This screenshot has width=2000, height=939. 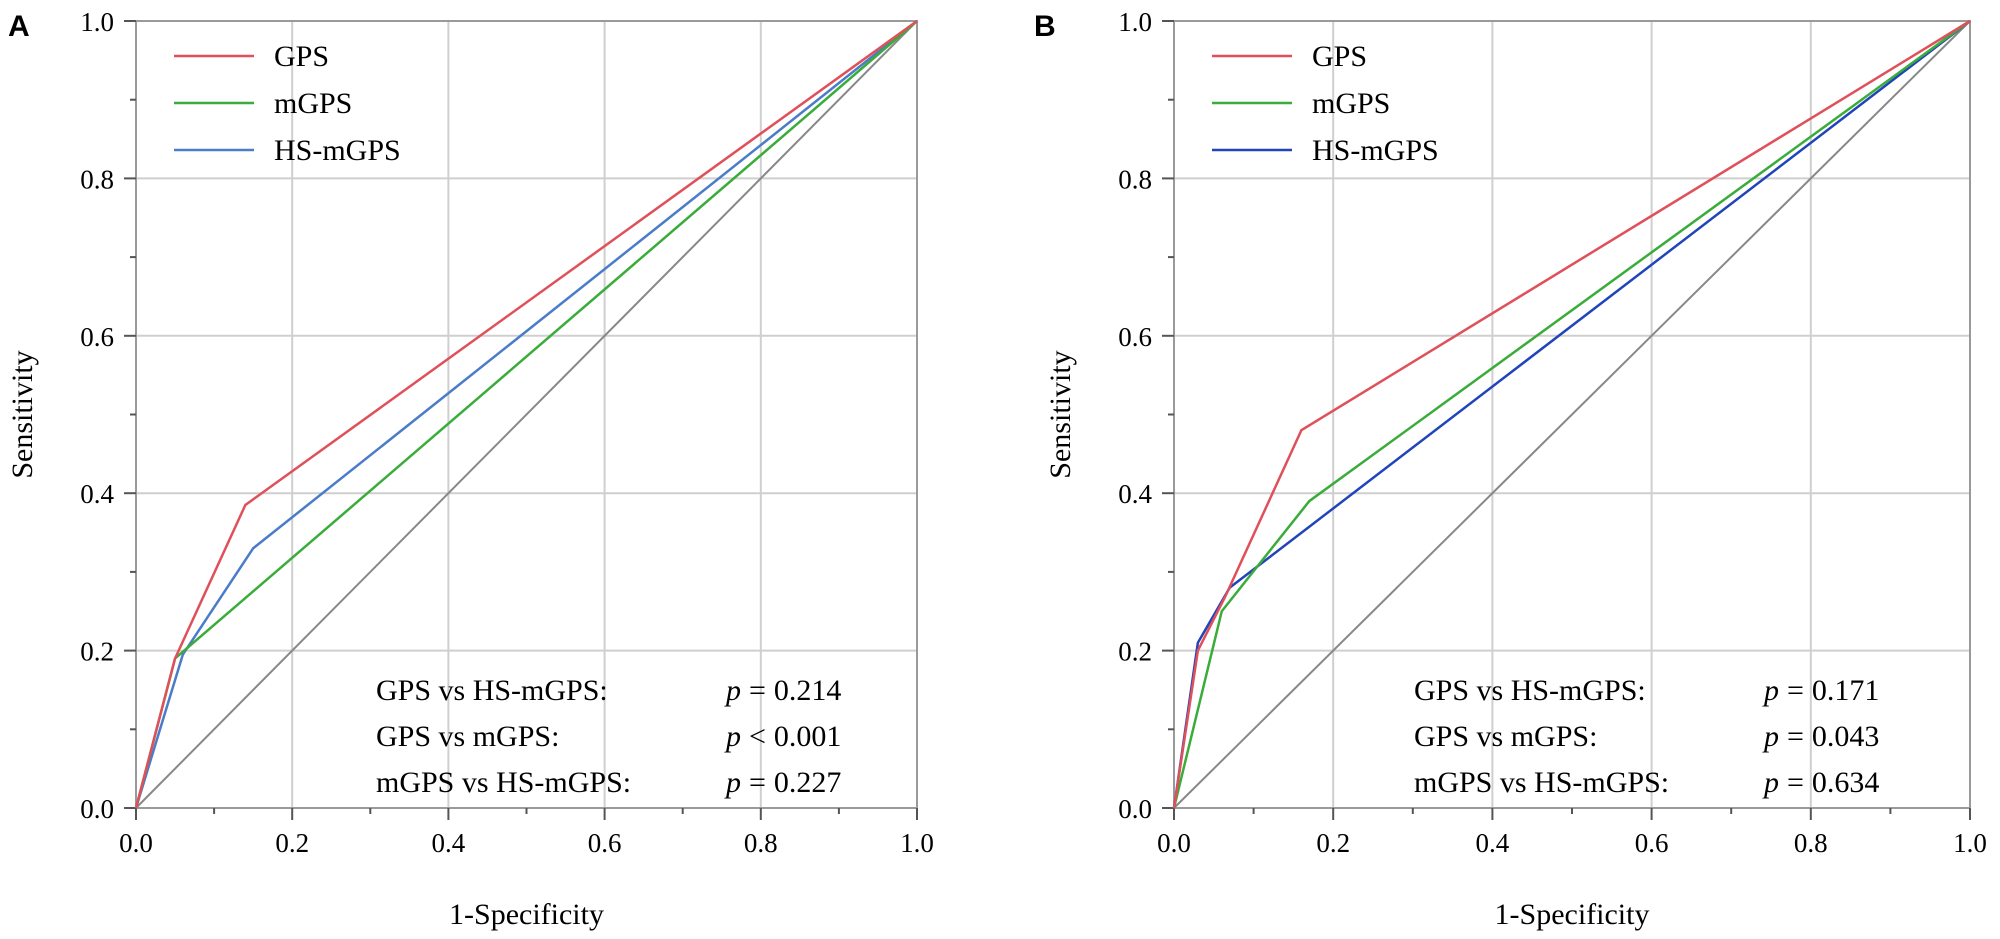 What do you see at coordinates (1846, 690) in the screenshot?
I see `p-number: 0.171` at bounding box center [1846, 690].